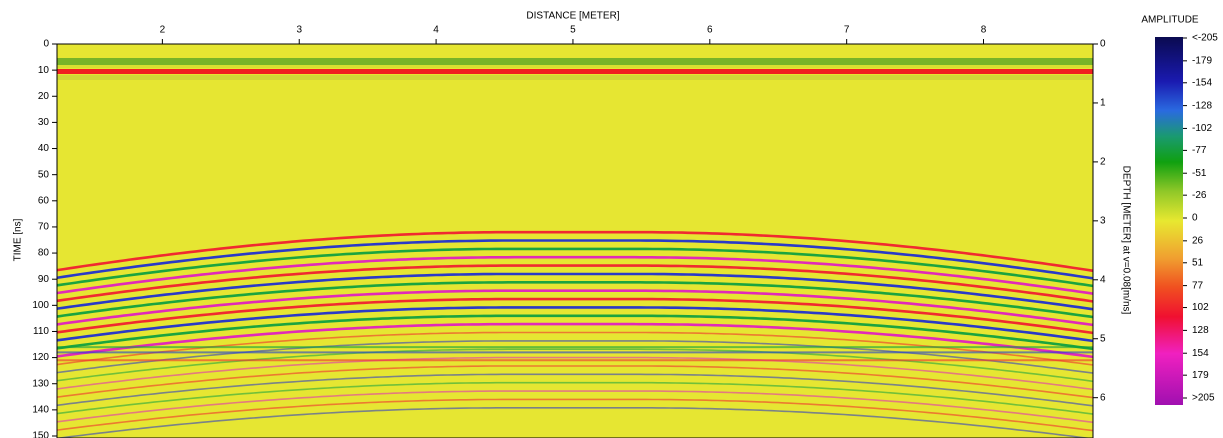 The image size is (1223, 438). I want to click on y2-tick-label: 1, so click(1103, 103).